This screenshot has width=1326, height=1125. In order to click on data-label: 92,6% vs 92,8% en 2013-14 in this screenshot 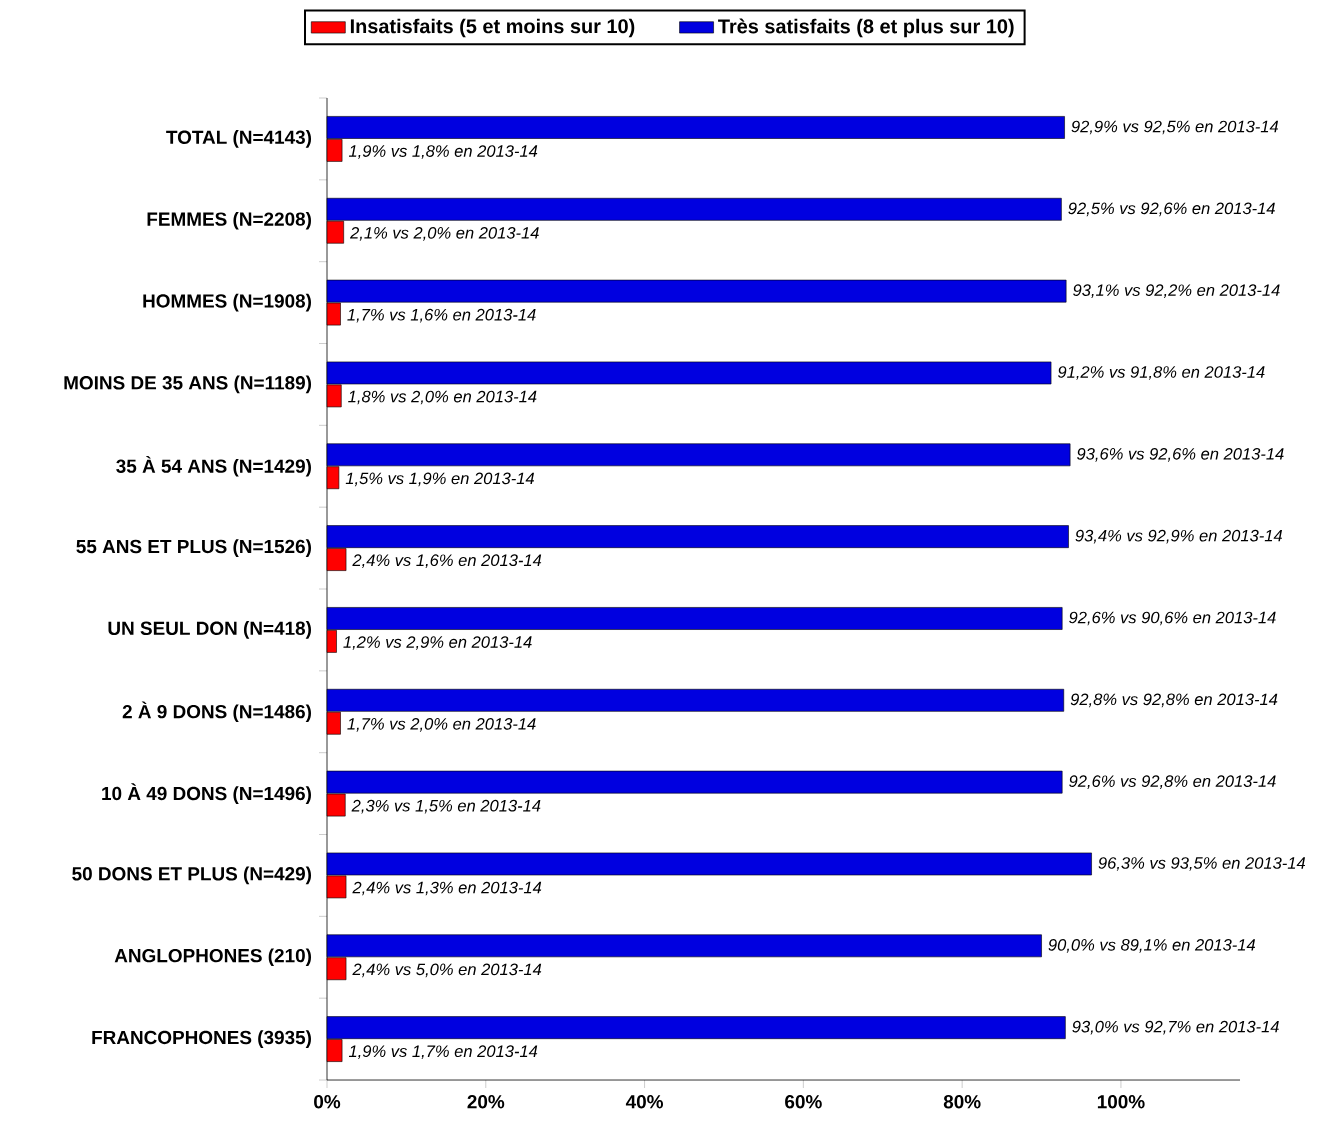, I will do `click(1172, 782)`.